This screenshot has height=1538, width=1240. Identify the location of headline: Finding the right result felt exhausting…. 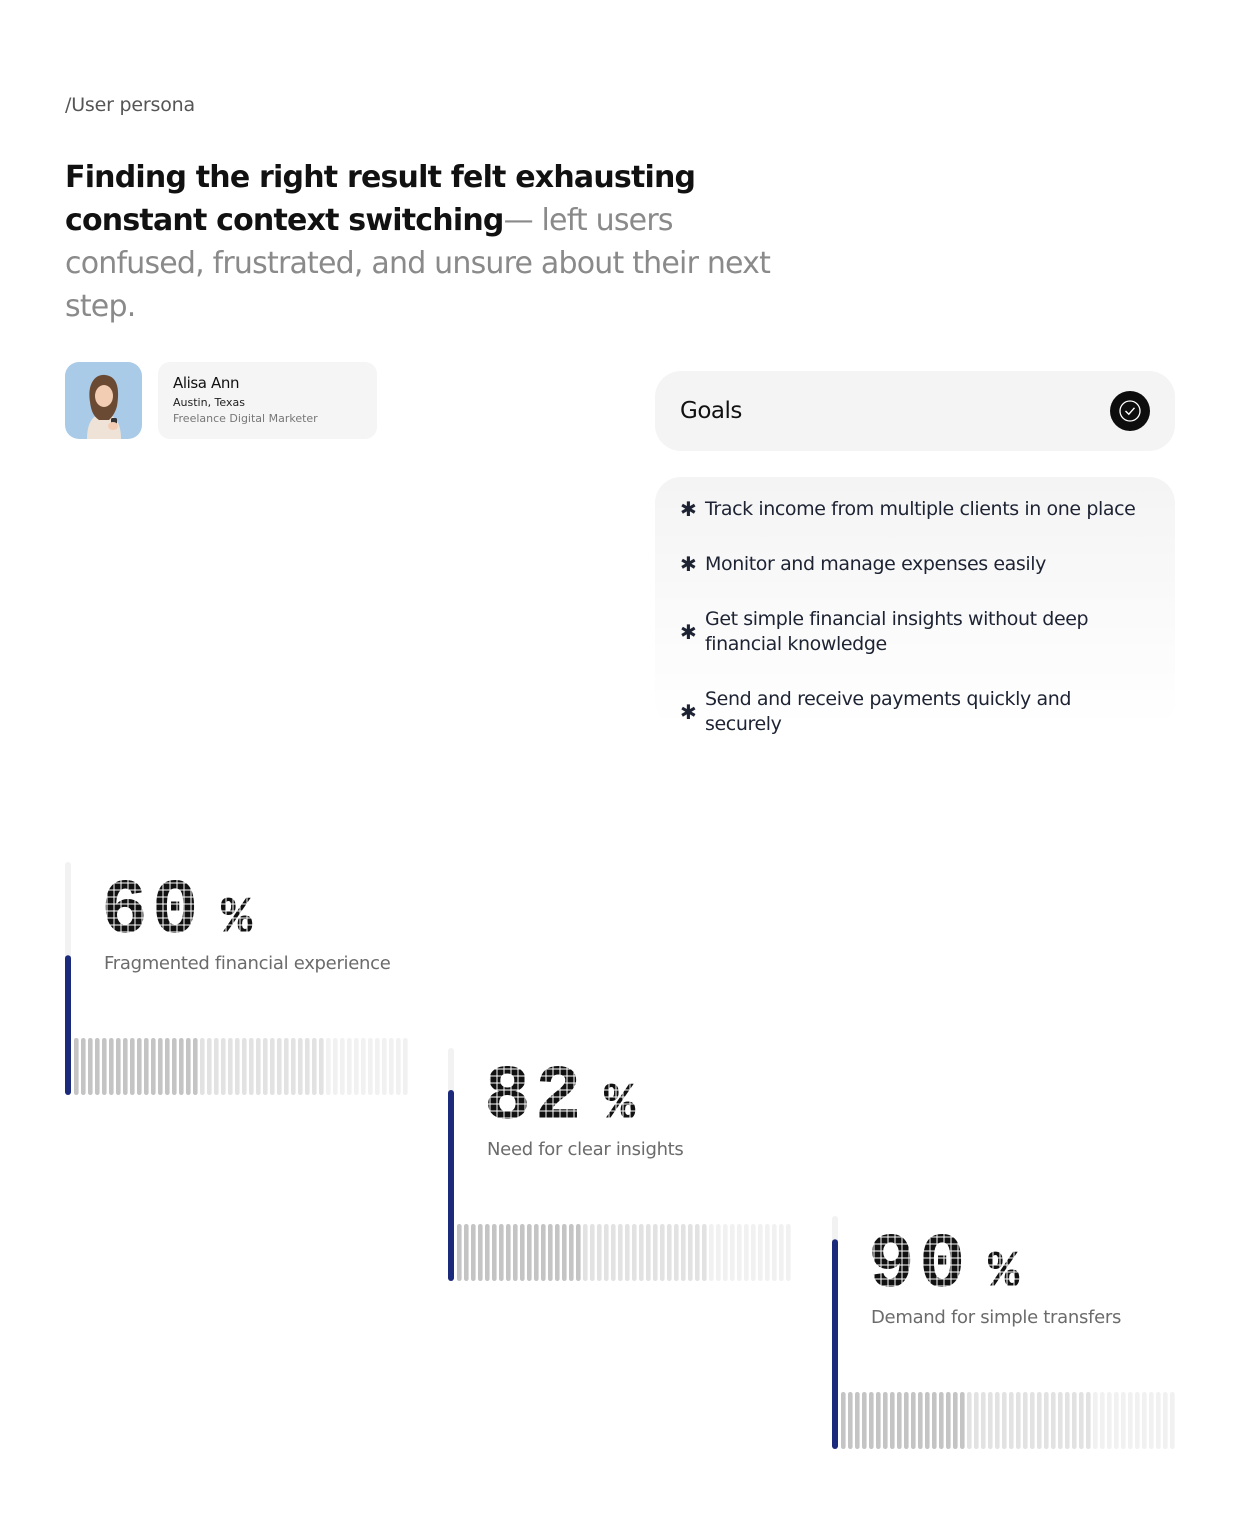
(435, 242).